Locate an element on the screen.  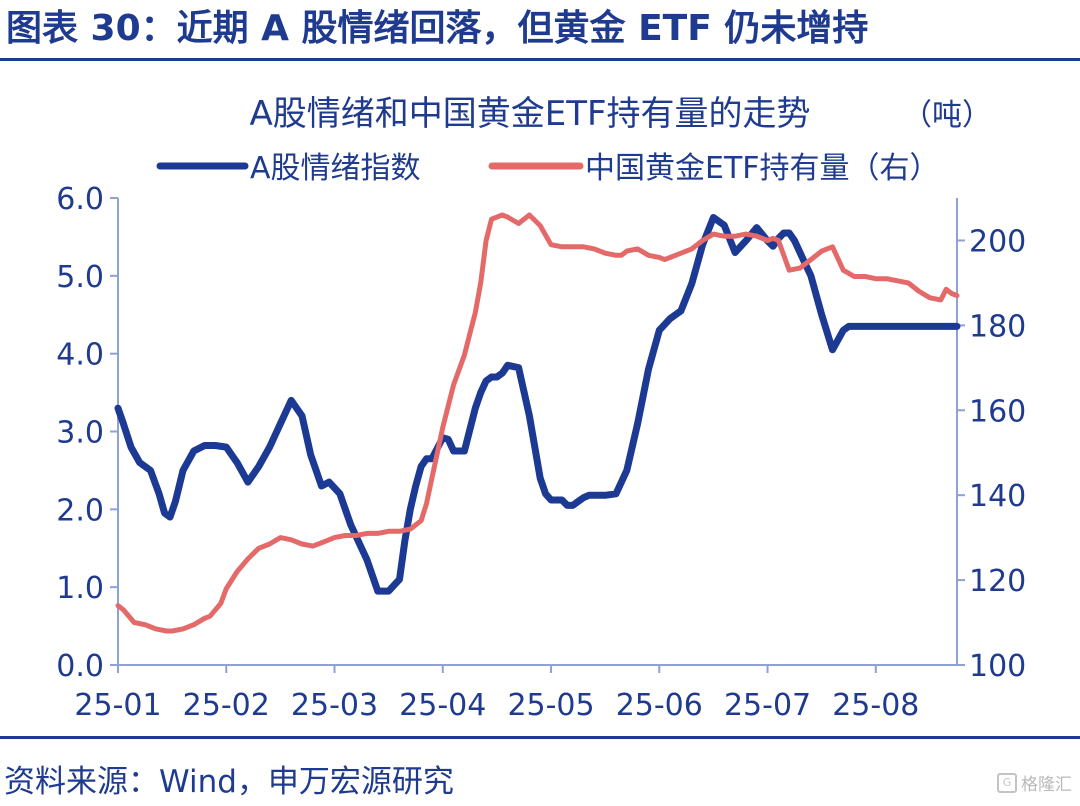
y-right-tick-label: 140 is located at coordinates (997, 496).